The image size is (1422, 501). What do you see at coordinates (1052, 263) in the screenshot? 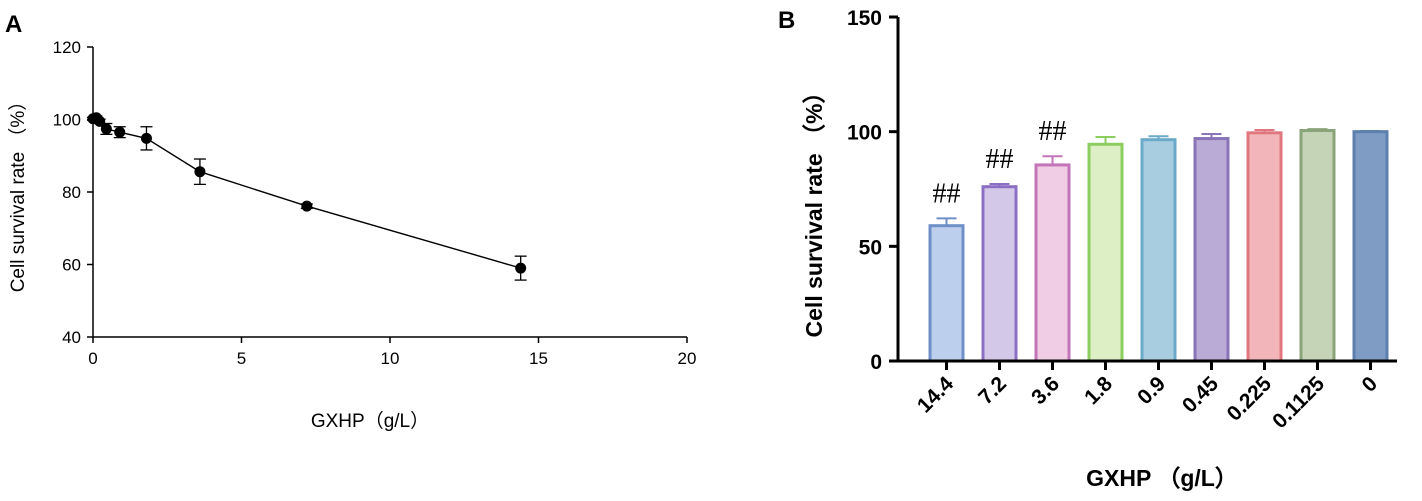
I see `bar-3.6` at bounding box center [1052, 263].